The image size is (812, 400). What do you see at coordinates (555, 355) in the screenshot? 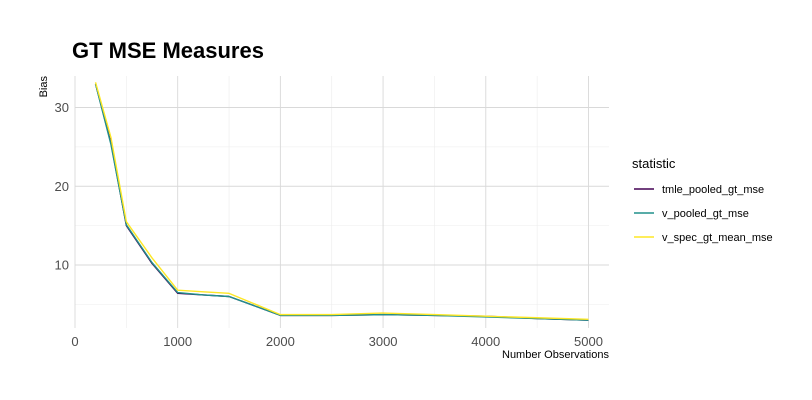
I see `x-axis-title: Number Observations` at bounding box center [555, 355].